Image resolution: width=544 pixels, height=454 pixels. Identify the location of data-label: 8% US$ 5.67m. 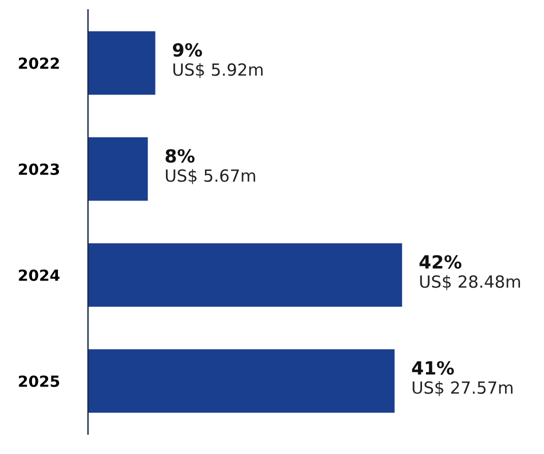
(211, 166).